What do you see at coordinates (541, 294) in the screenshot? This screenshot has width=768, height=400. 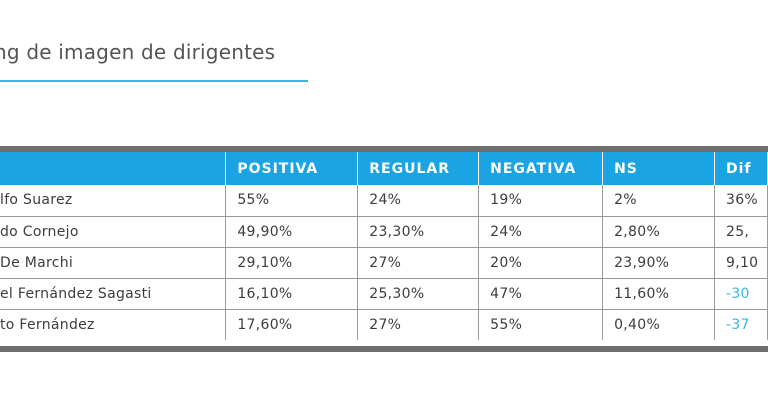 I see `cell-negativa: 47%` at bounding box center [541, 294].